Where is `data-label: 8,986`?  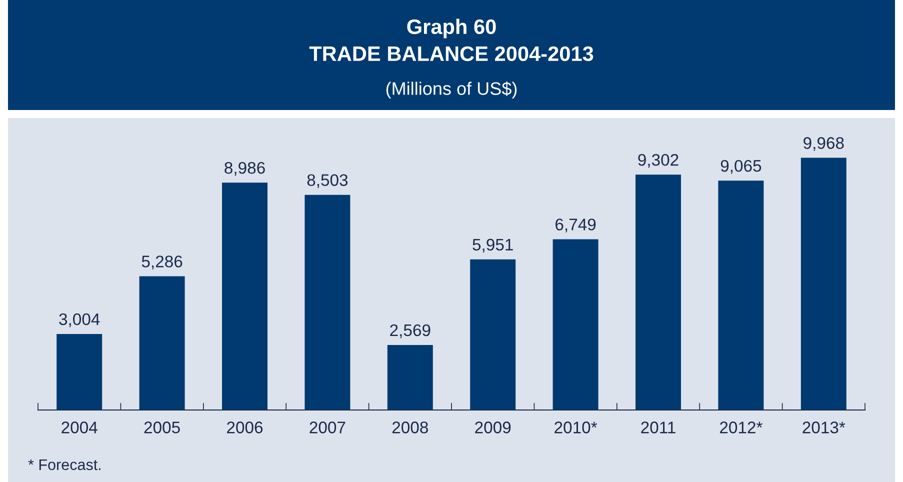
data-label: 8,986 is located at coordinates (244, 169).